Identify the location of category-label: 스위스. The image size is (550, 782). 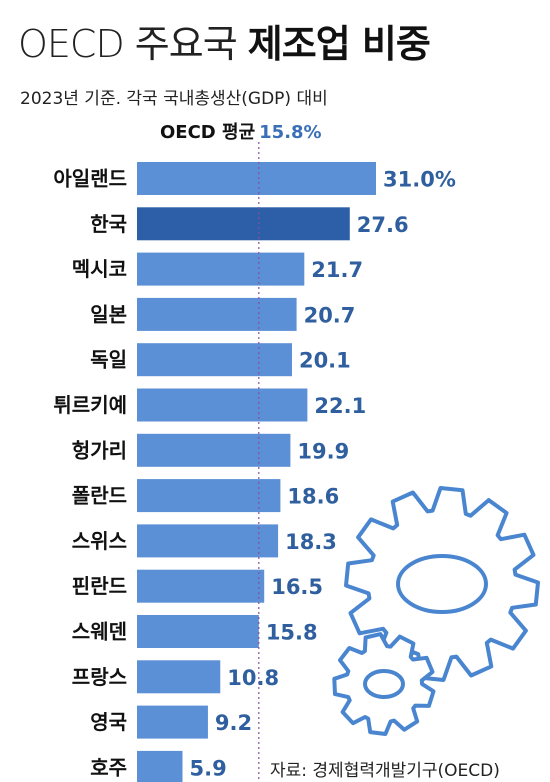
(99, 541).